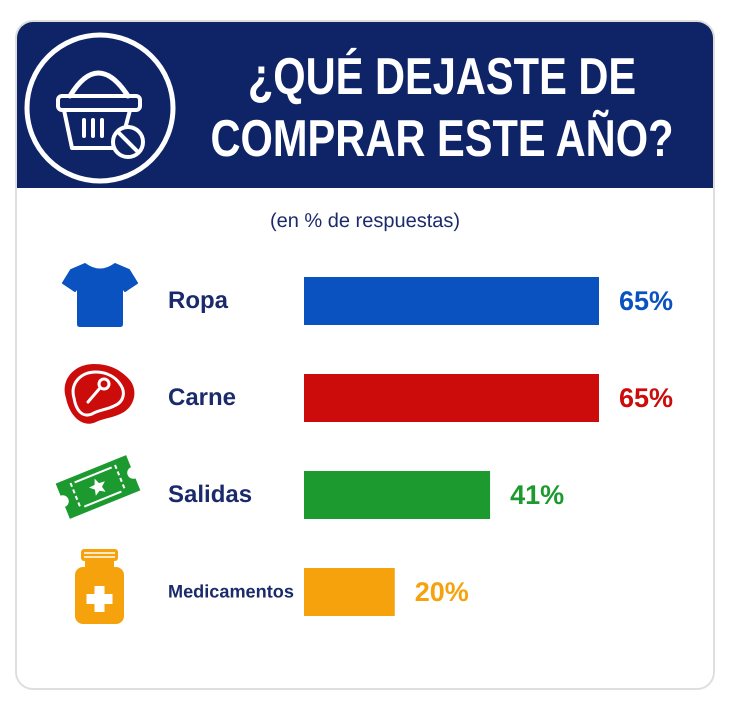 The height and width of the screenshot is (710, 730). Describe the element at coordinates (365, 221) in the screenshot. I see `chart-subtitle: (en % de respuestas)` at that location.